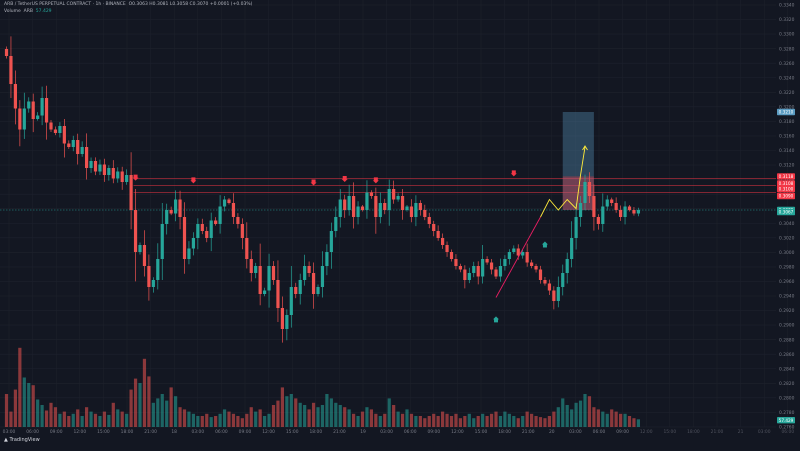  What do you see at coordinates (787, 297) in the screenshot?
I see `price-tick-label: 0.2940` at bounding box center [787, 297].